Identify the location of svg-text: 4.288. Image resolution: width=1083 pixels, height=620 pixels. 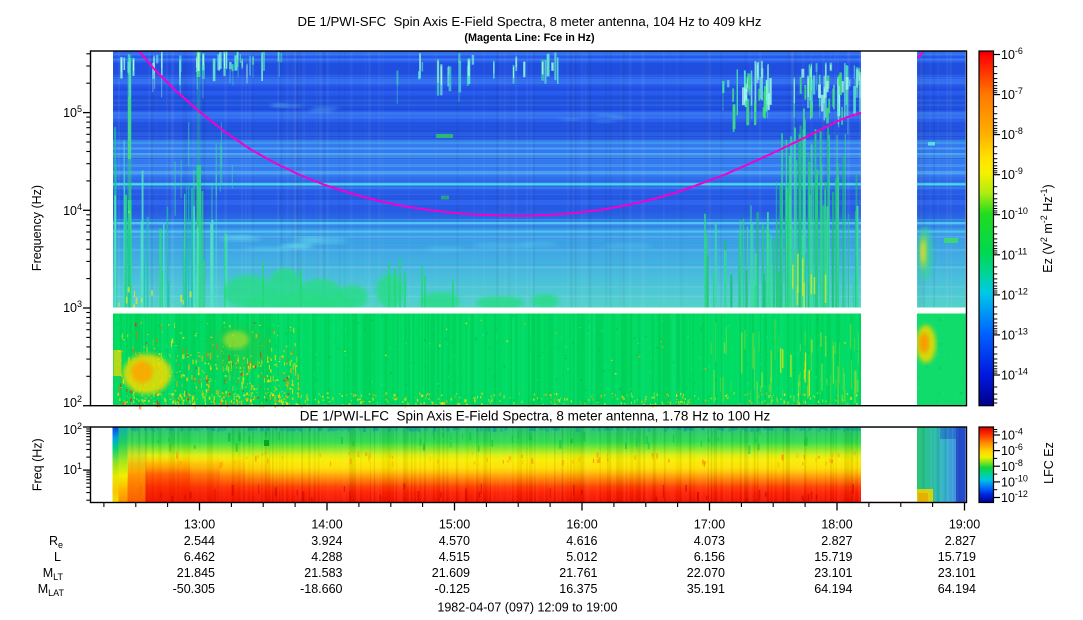
(326, 557).